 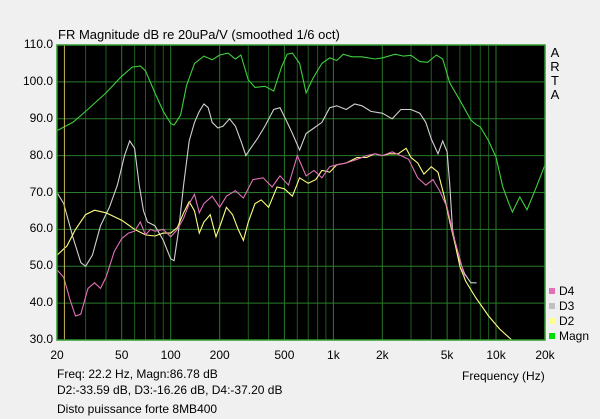 I want to click on y-tick-label: 60.0, so click(x=41, y=228).